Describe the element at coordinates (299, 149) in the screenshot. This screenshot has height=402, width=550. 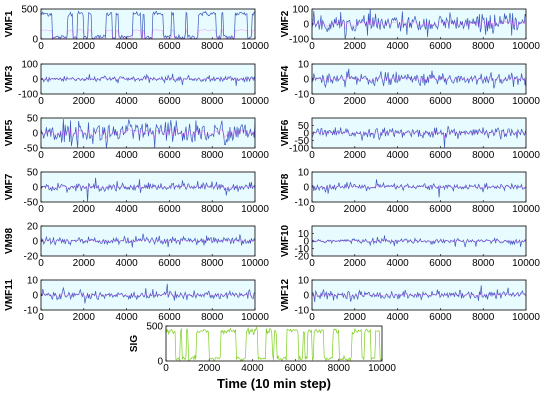
I see `y-tick-label: -100` at that location.